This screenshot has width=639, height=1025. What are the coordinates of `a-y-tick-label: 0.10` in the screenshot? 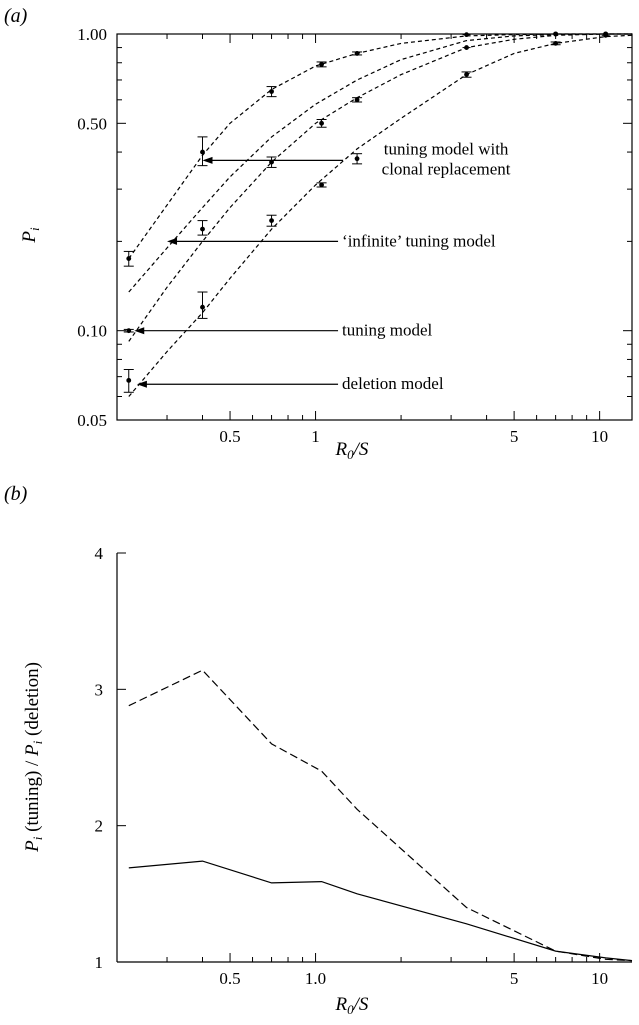 It's located at (92, 331).